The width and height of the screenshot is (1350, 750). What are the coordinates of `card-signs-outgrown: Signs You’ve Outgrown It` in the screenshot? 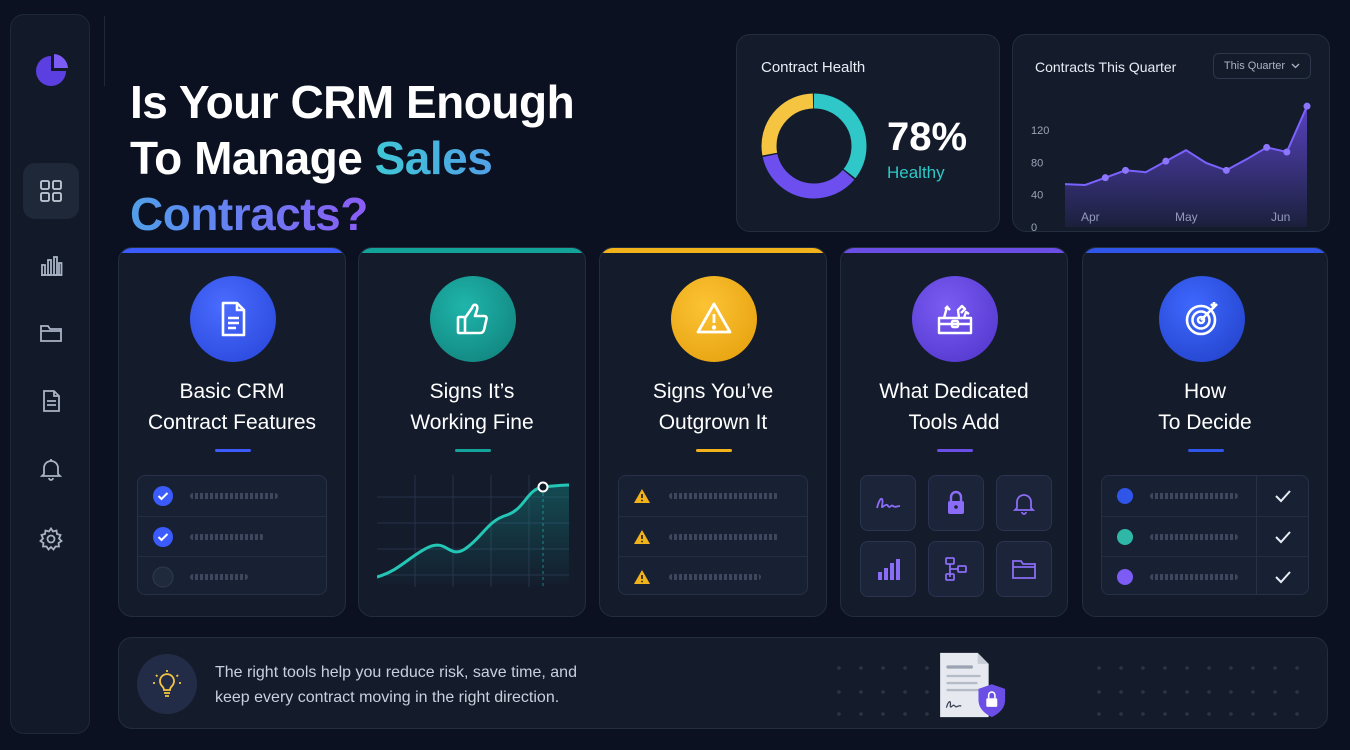 It's located at (713, 432).